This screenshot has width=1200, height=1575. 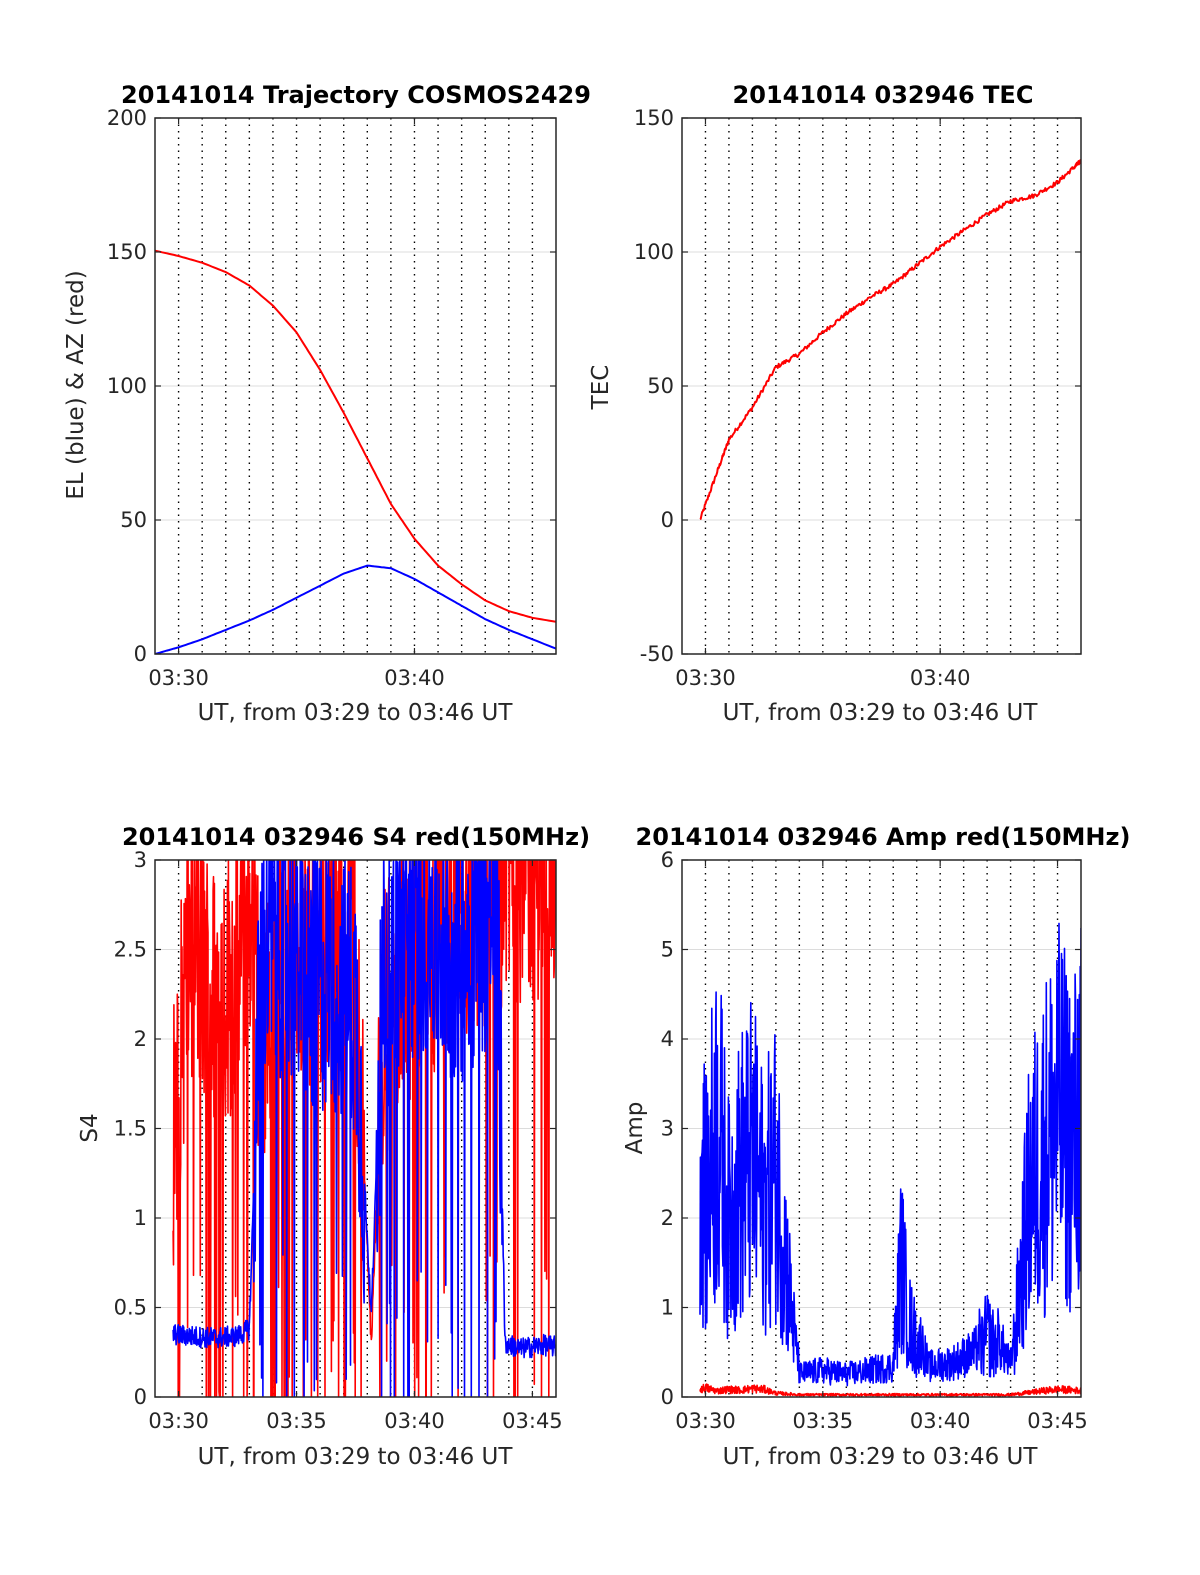 What do you see at coordinates (356, 713) in the screenshot?
I see `trajectory-x-label: UT, from 03:29 to 03:46 UT` at bounding box center [356, 713].